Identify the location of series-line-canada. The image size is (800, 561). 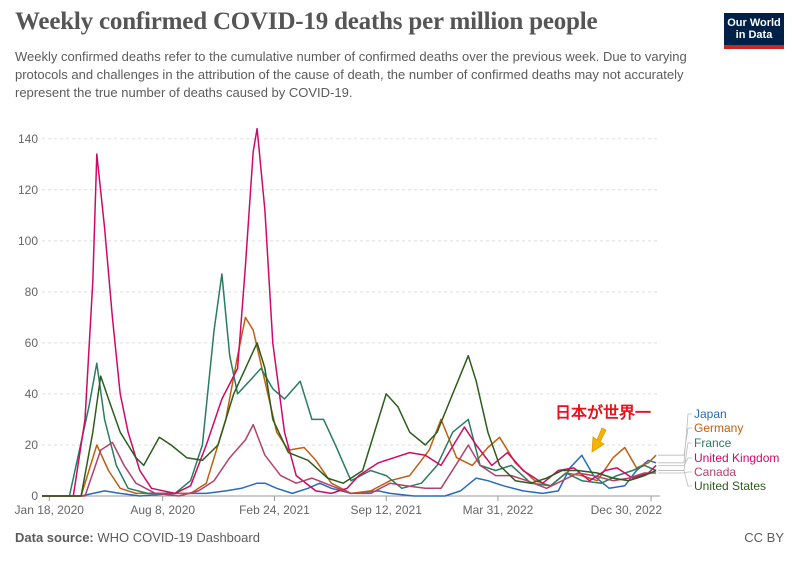
(349, 460).